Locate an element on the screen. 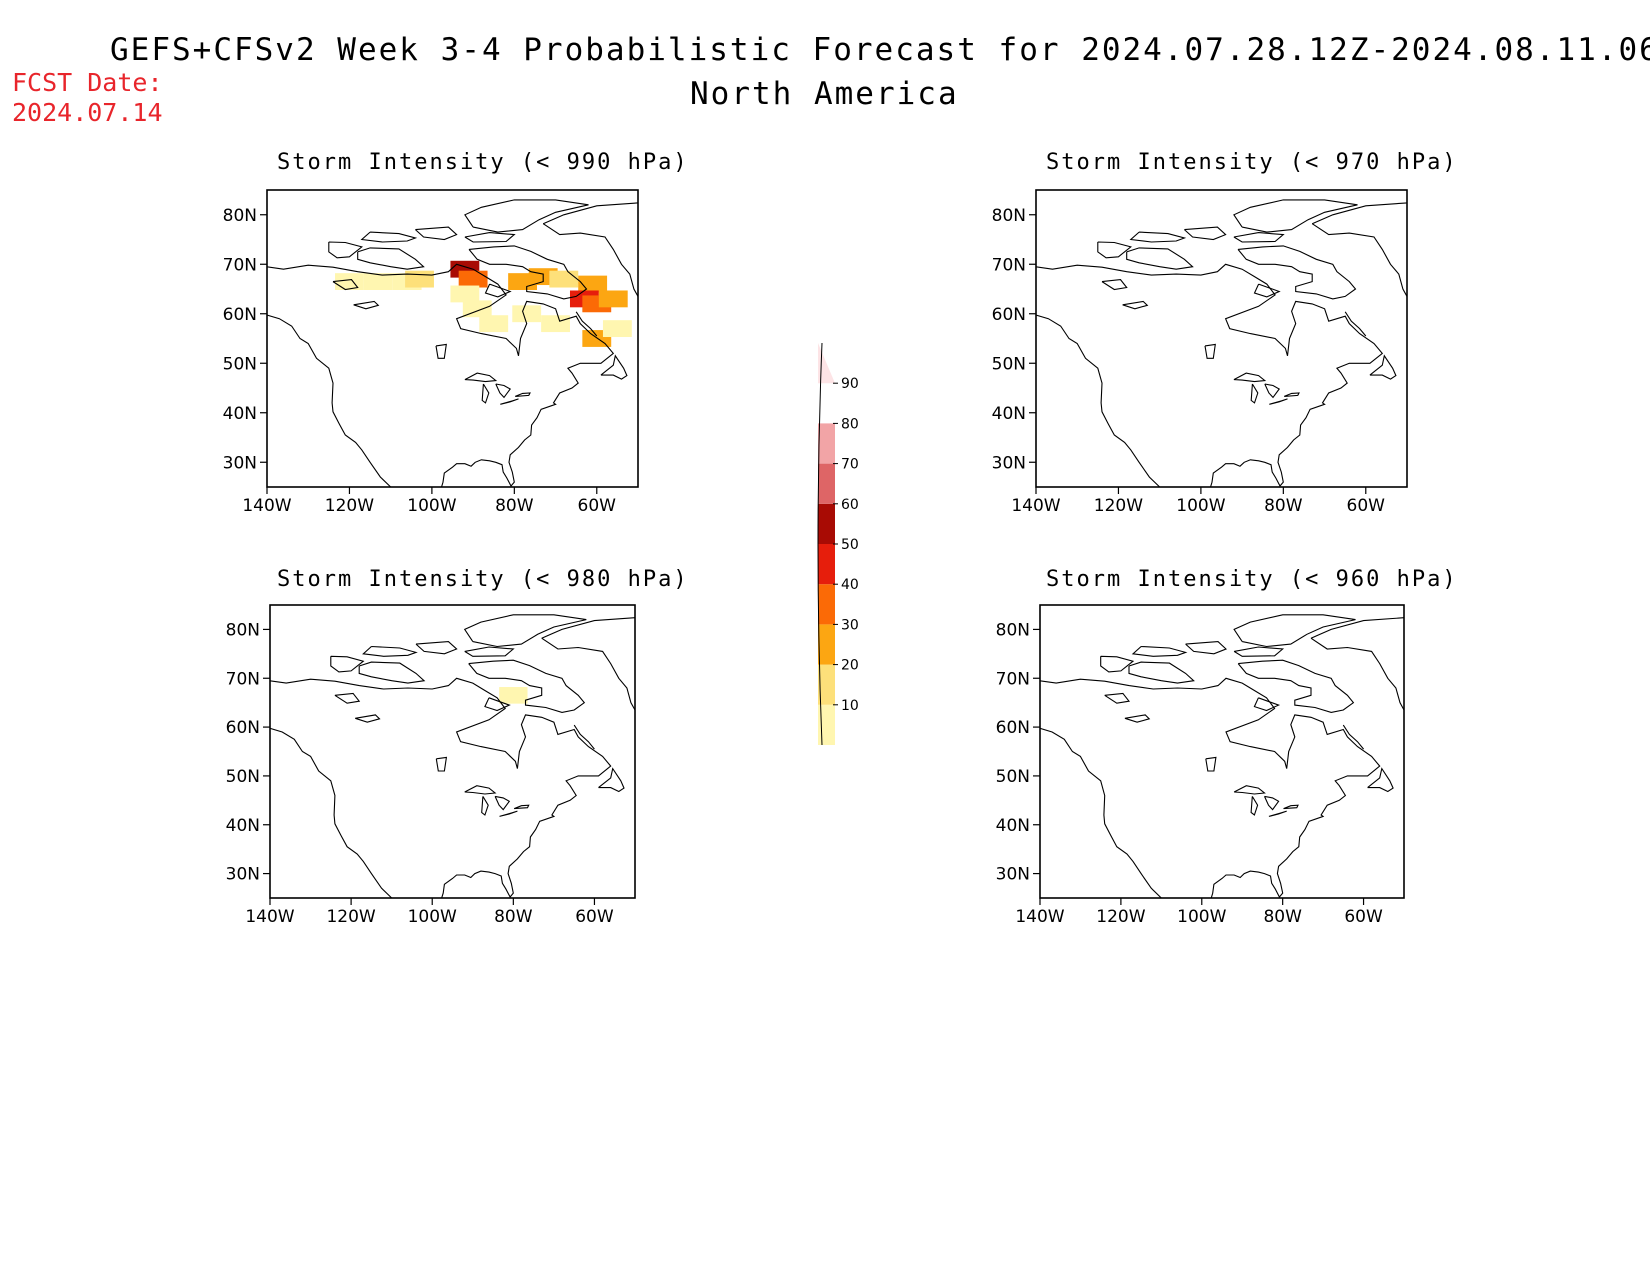 The width and height of the screenshot is (1650, 1275). map-panel-1: 80N 70N 60N 50N 40N 30N 140W 120W 100W 80W 60W is located at coordinates (431, 352).